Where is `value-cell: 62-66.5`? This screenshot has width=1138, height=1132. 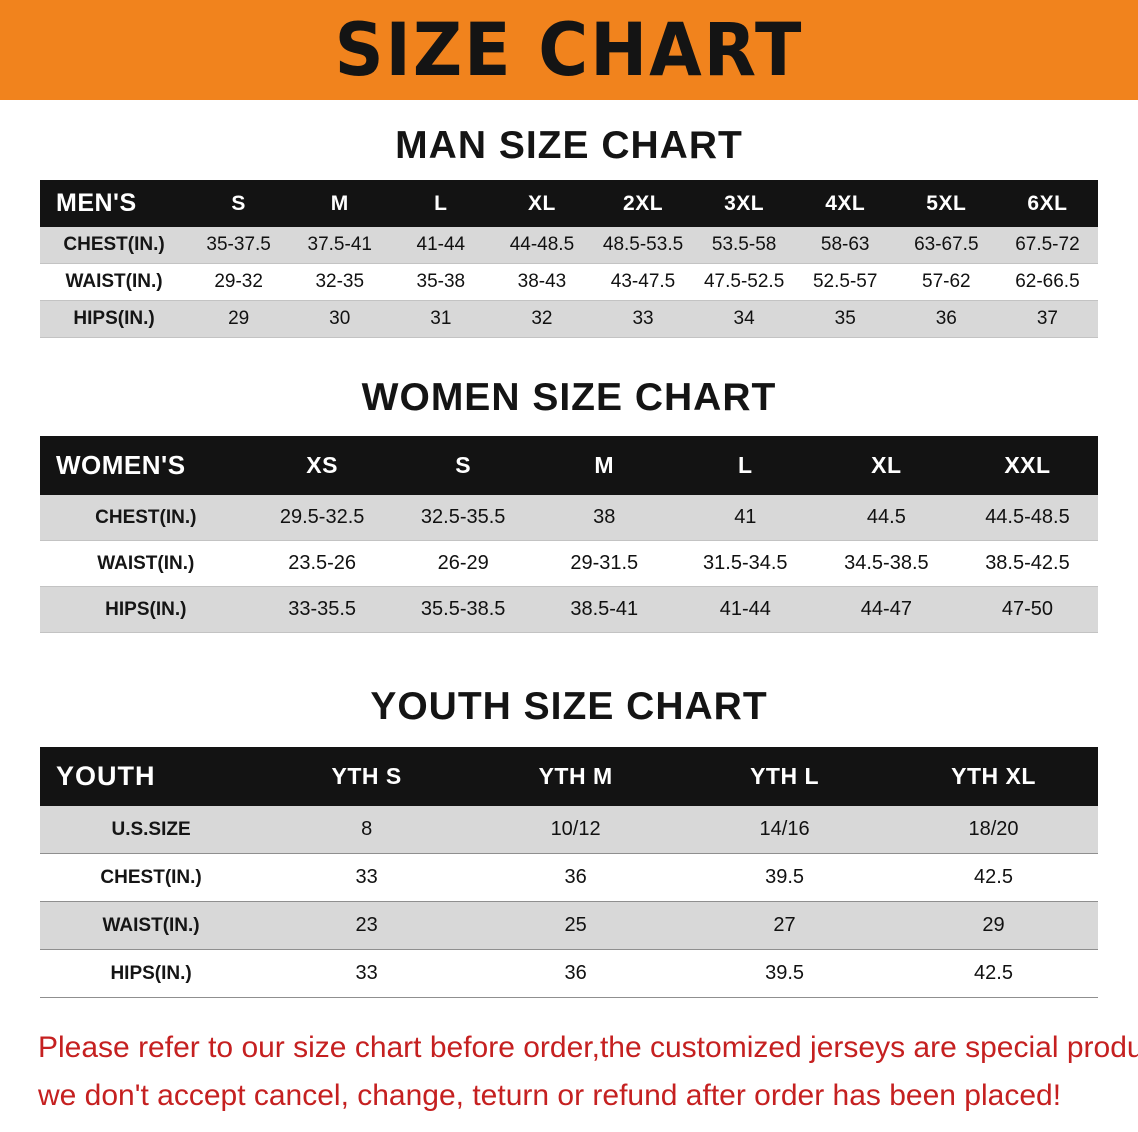
value-cell: 62-66.5 is located at coordinates (1047, 281).